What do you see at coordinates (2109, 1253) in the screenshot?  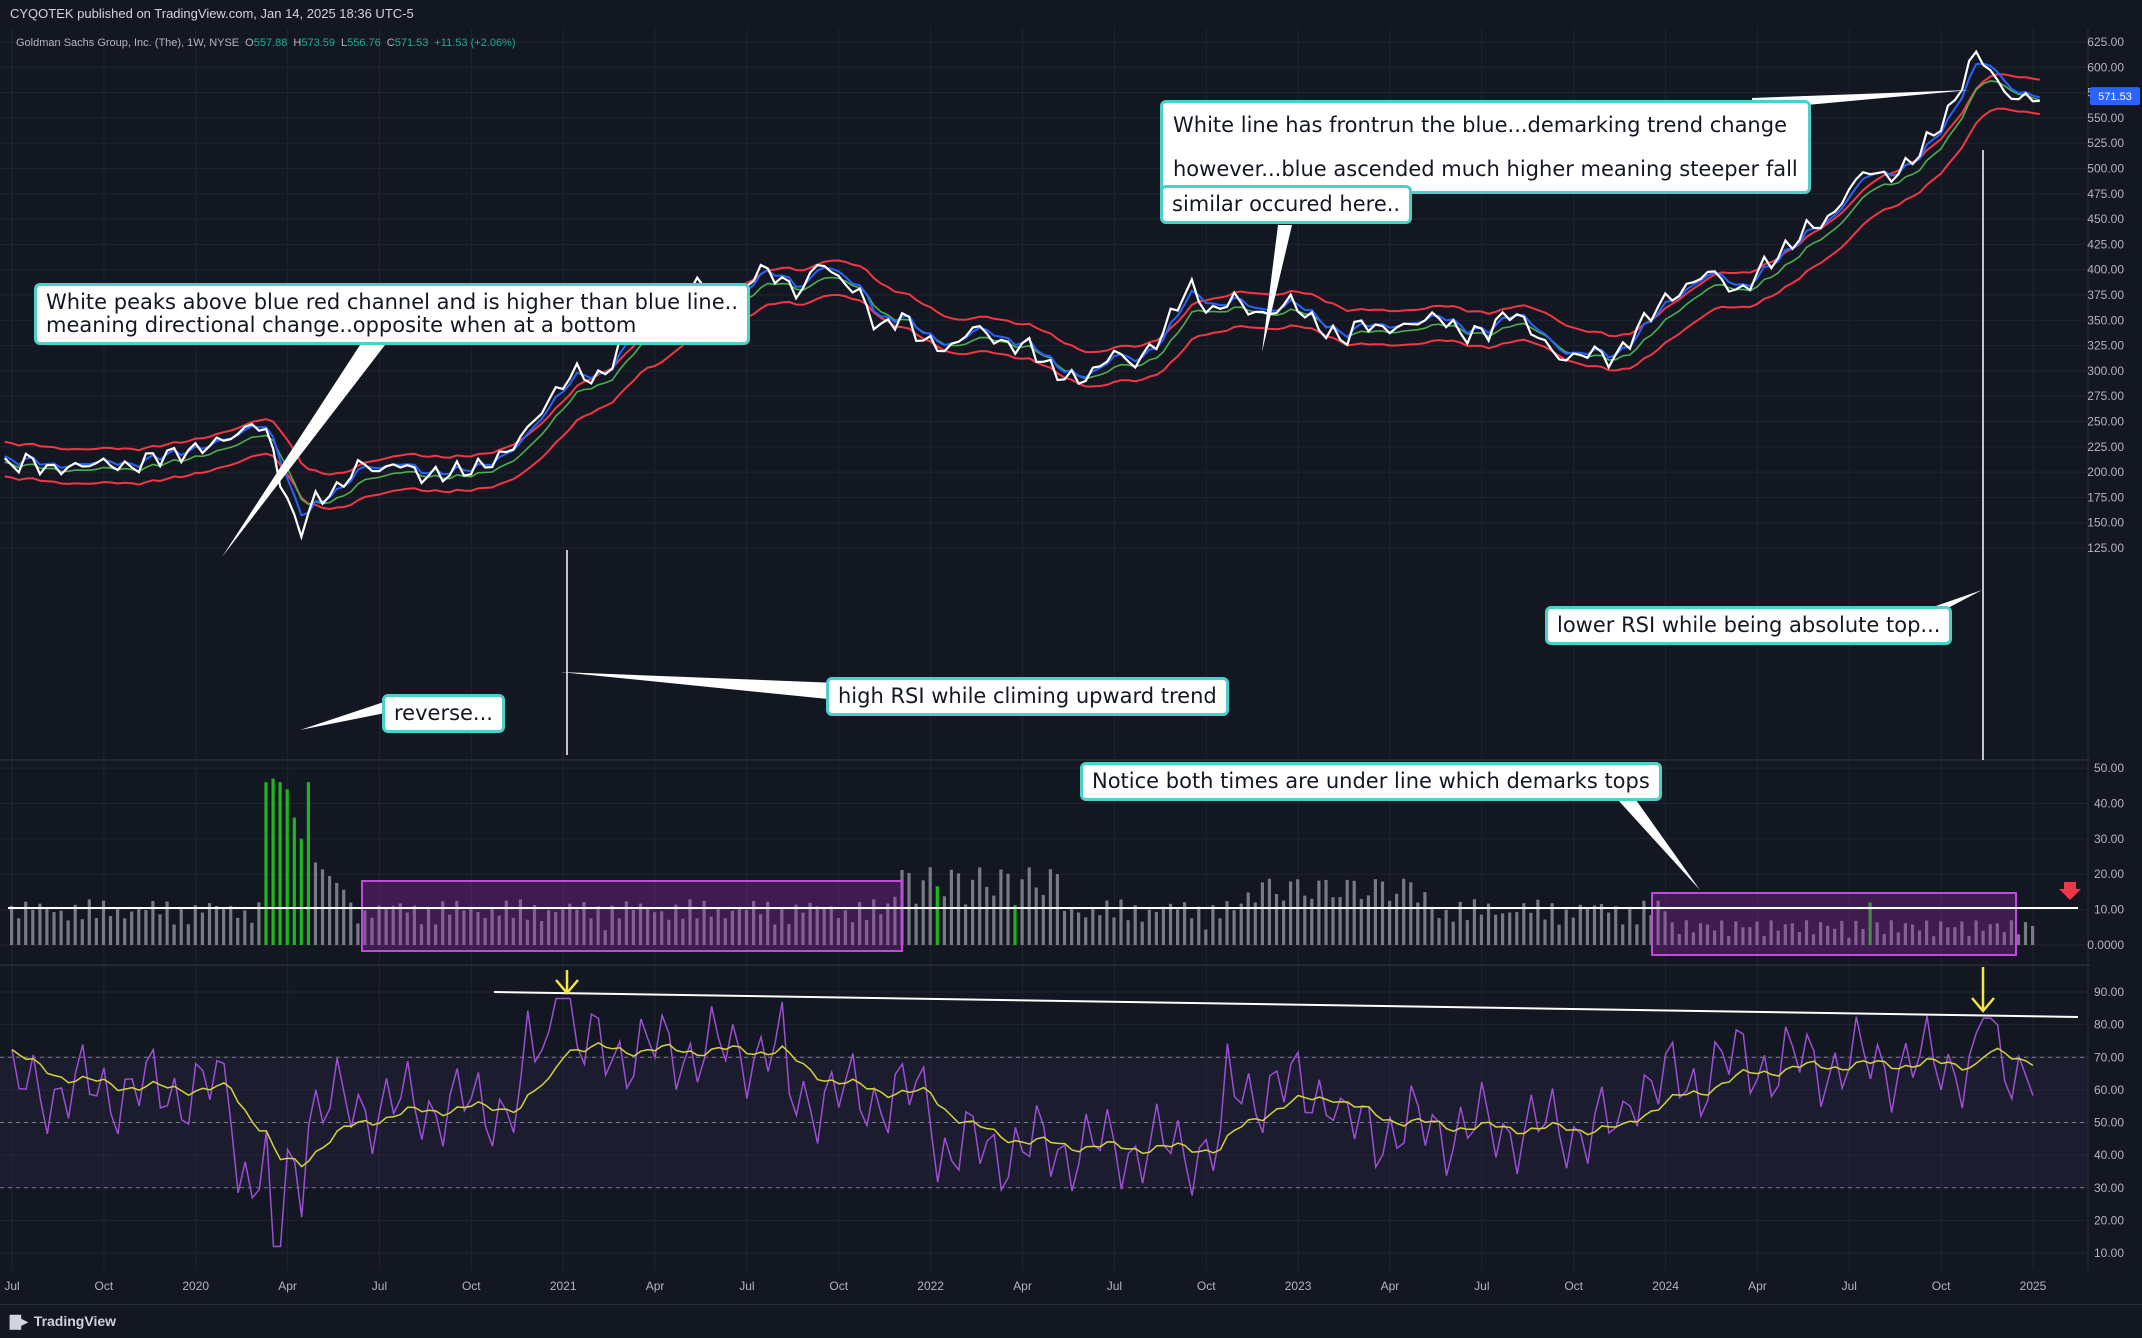 I see `rsi-tick-label: 10.00` at bounding box center [2109, 1253].